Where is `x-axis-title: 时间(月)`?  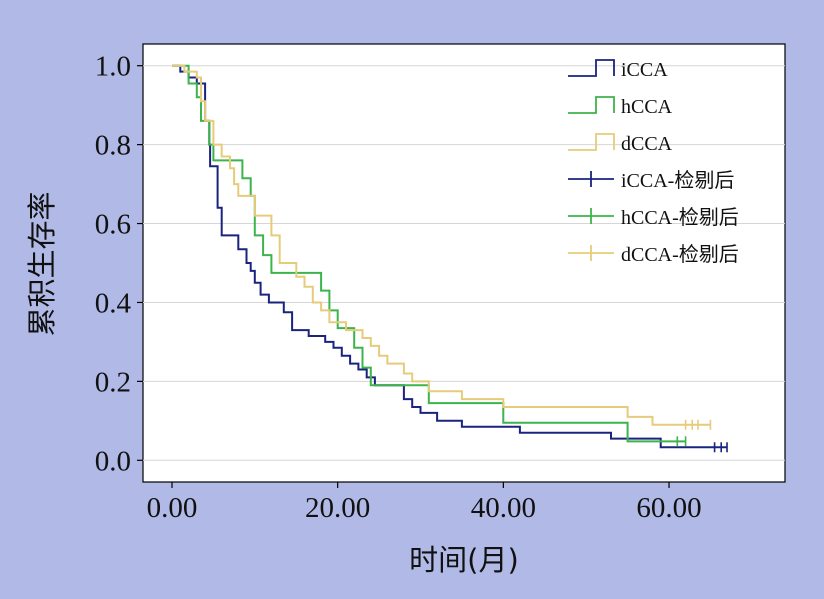
x-axis-title: 时间(月) is located at coordinates (464, 560).